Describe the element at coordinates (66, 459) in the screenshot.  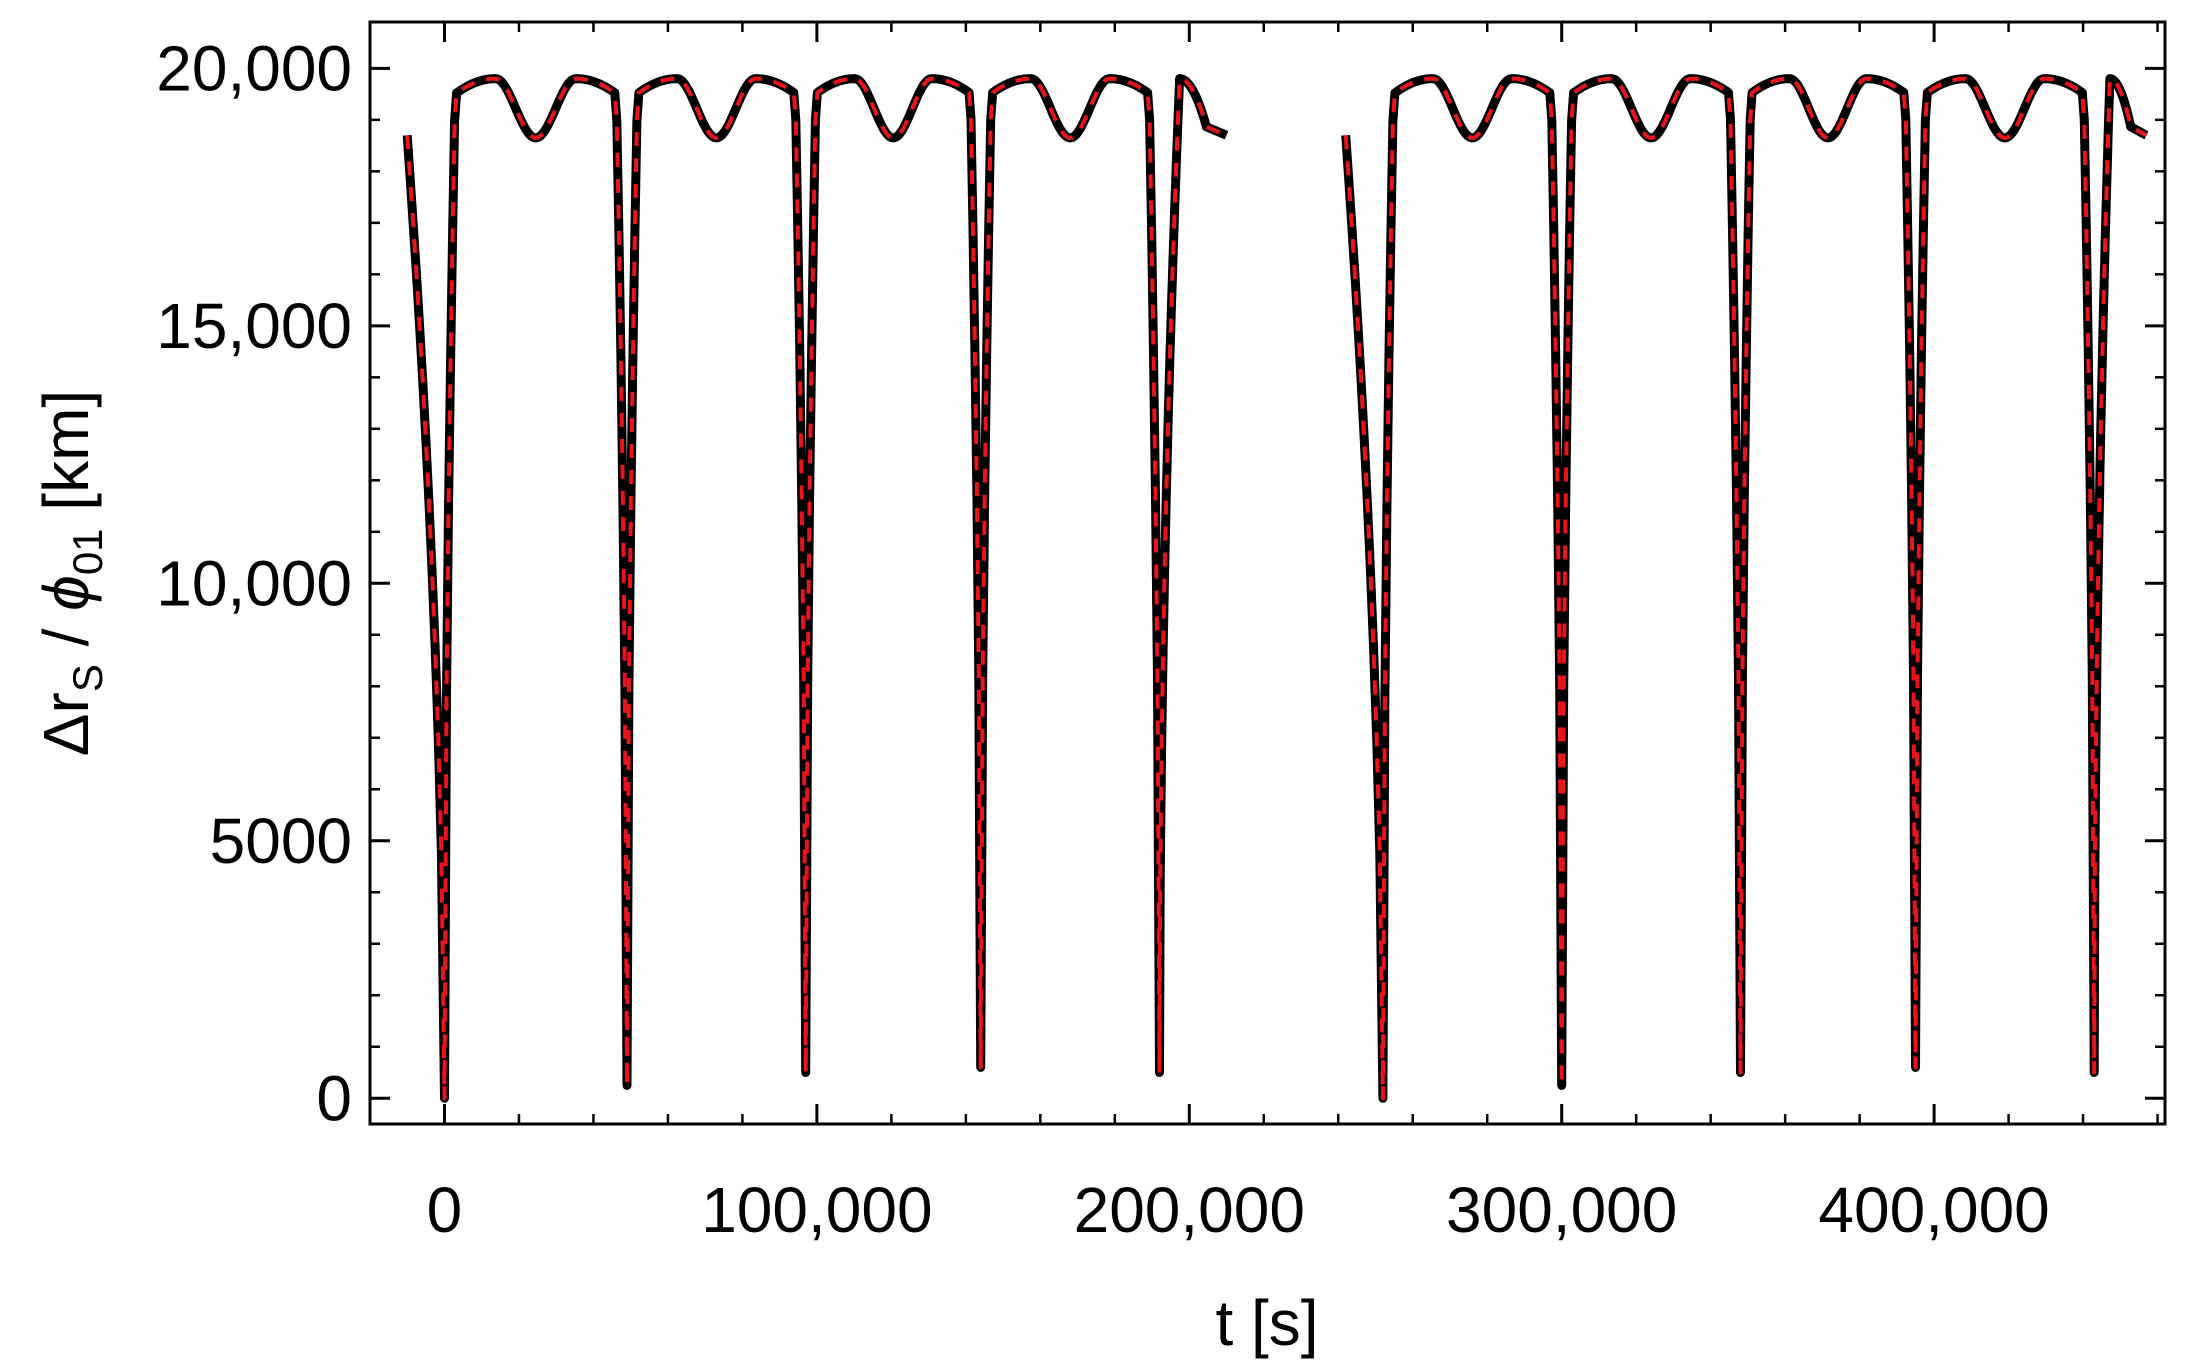
I see `y-label-unit: [km]` at that location.